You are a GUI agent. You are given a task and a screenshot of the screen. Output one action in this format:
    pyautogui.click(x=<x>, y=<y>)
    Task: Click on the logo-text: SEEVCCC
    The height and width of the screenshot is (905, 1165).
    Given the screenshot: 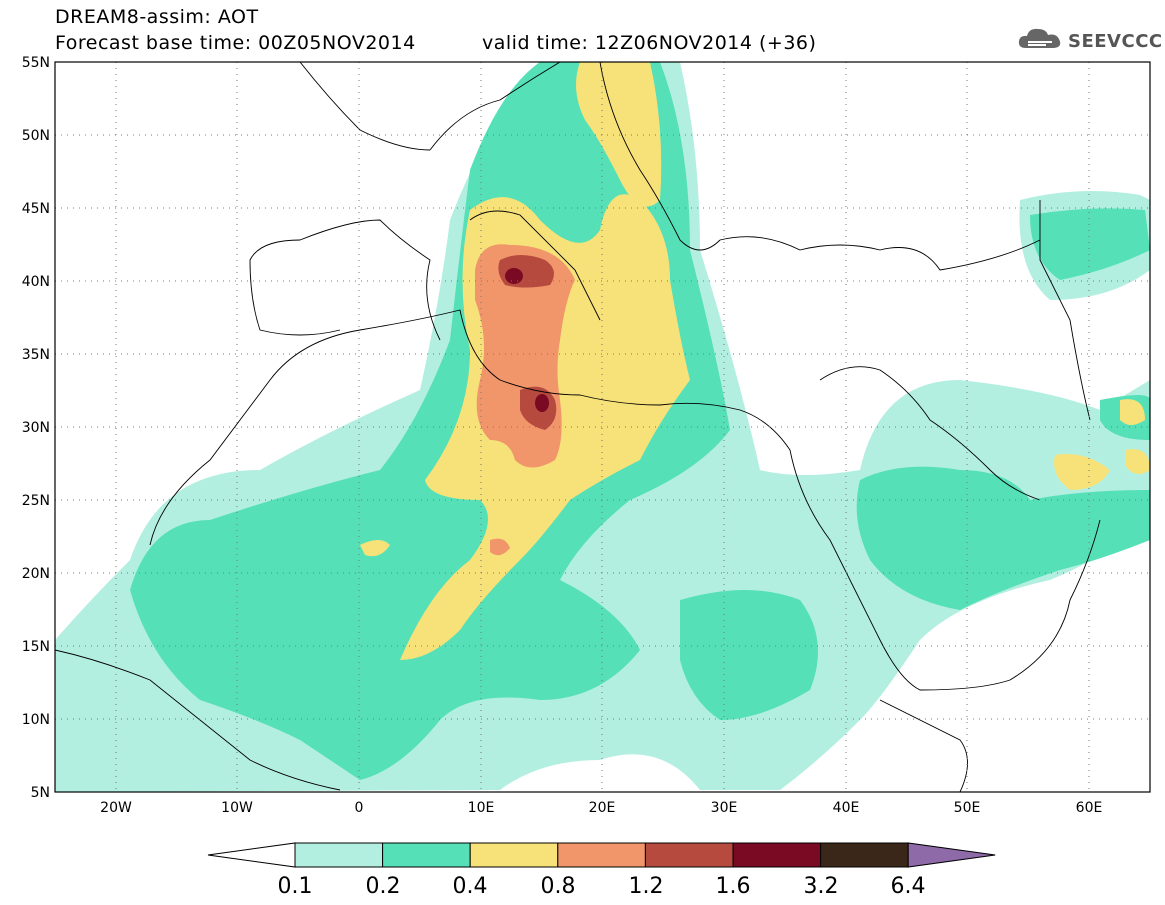 What is the action you would take?
    pyautogui.click(x=1115, y=41)
    